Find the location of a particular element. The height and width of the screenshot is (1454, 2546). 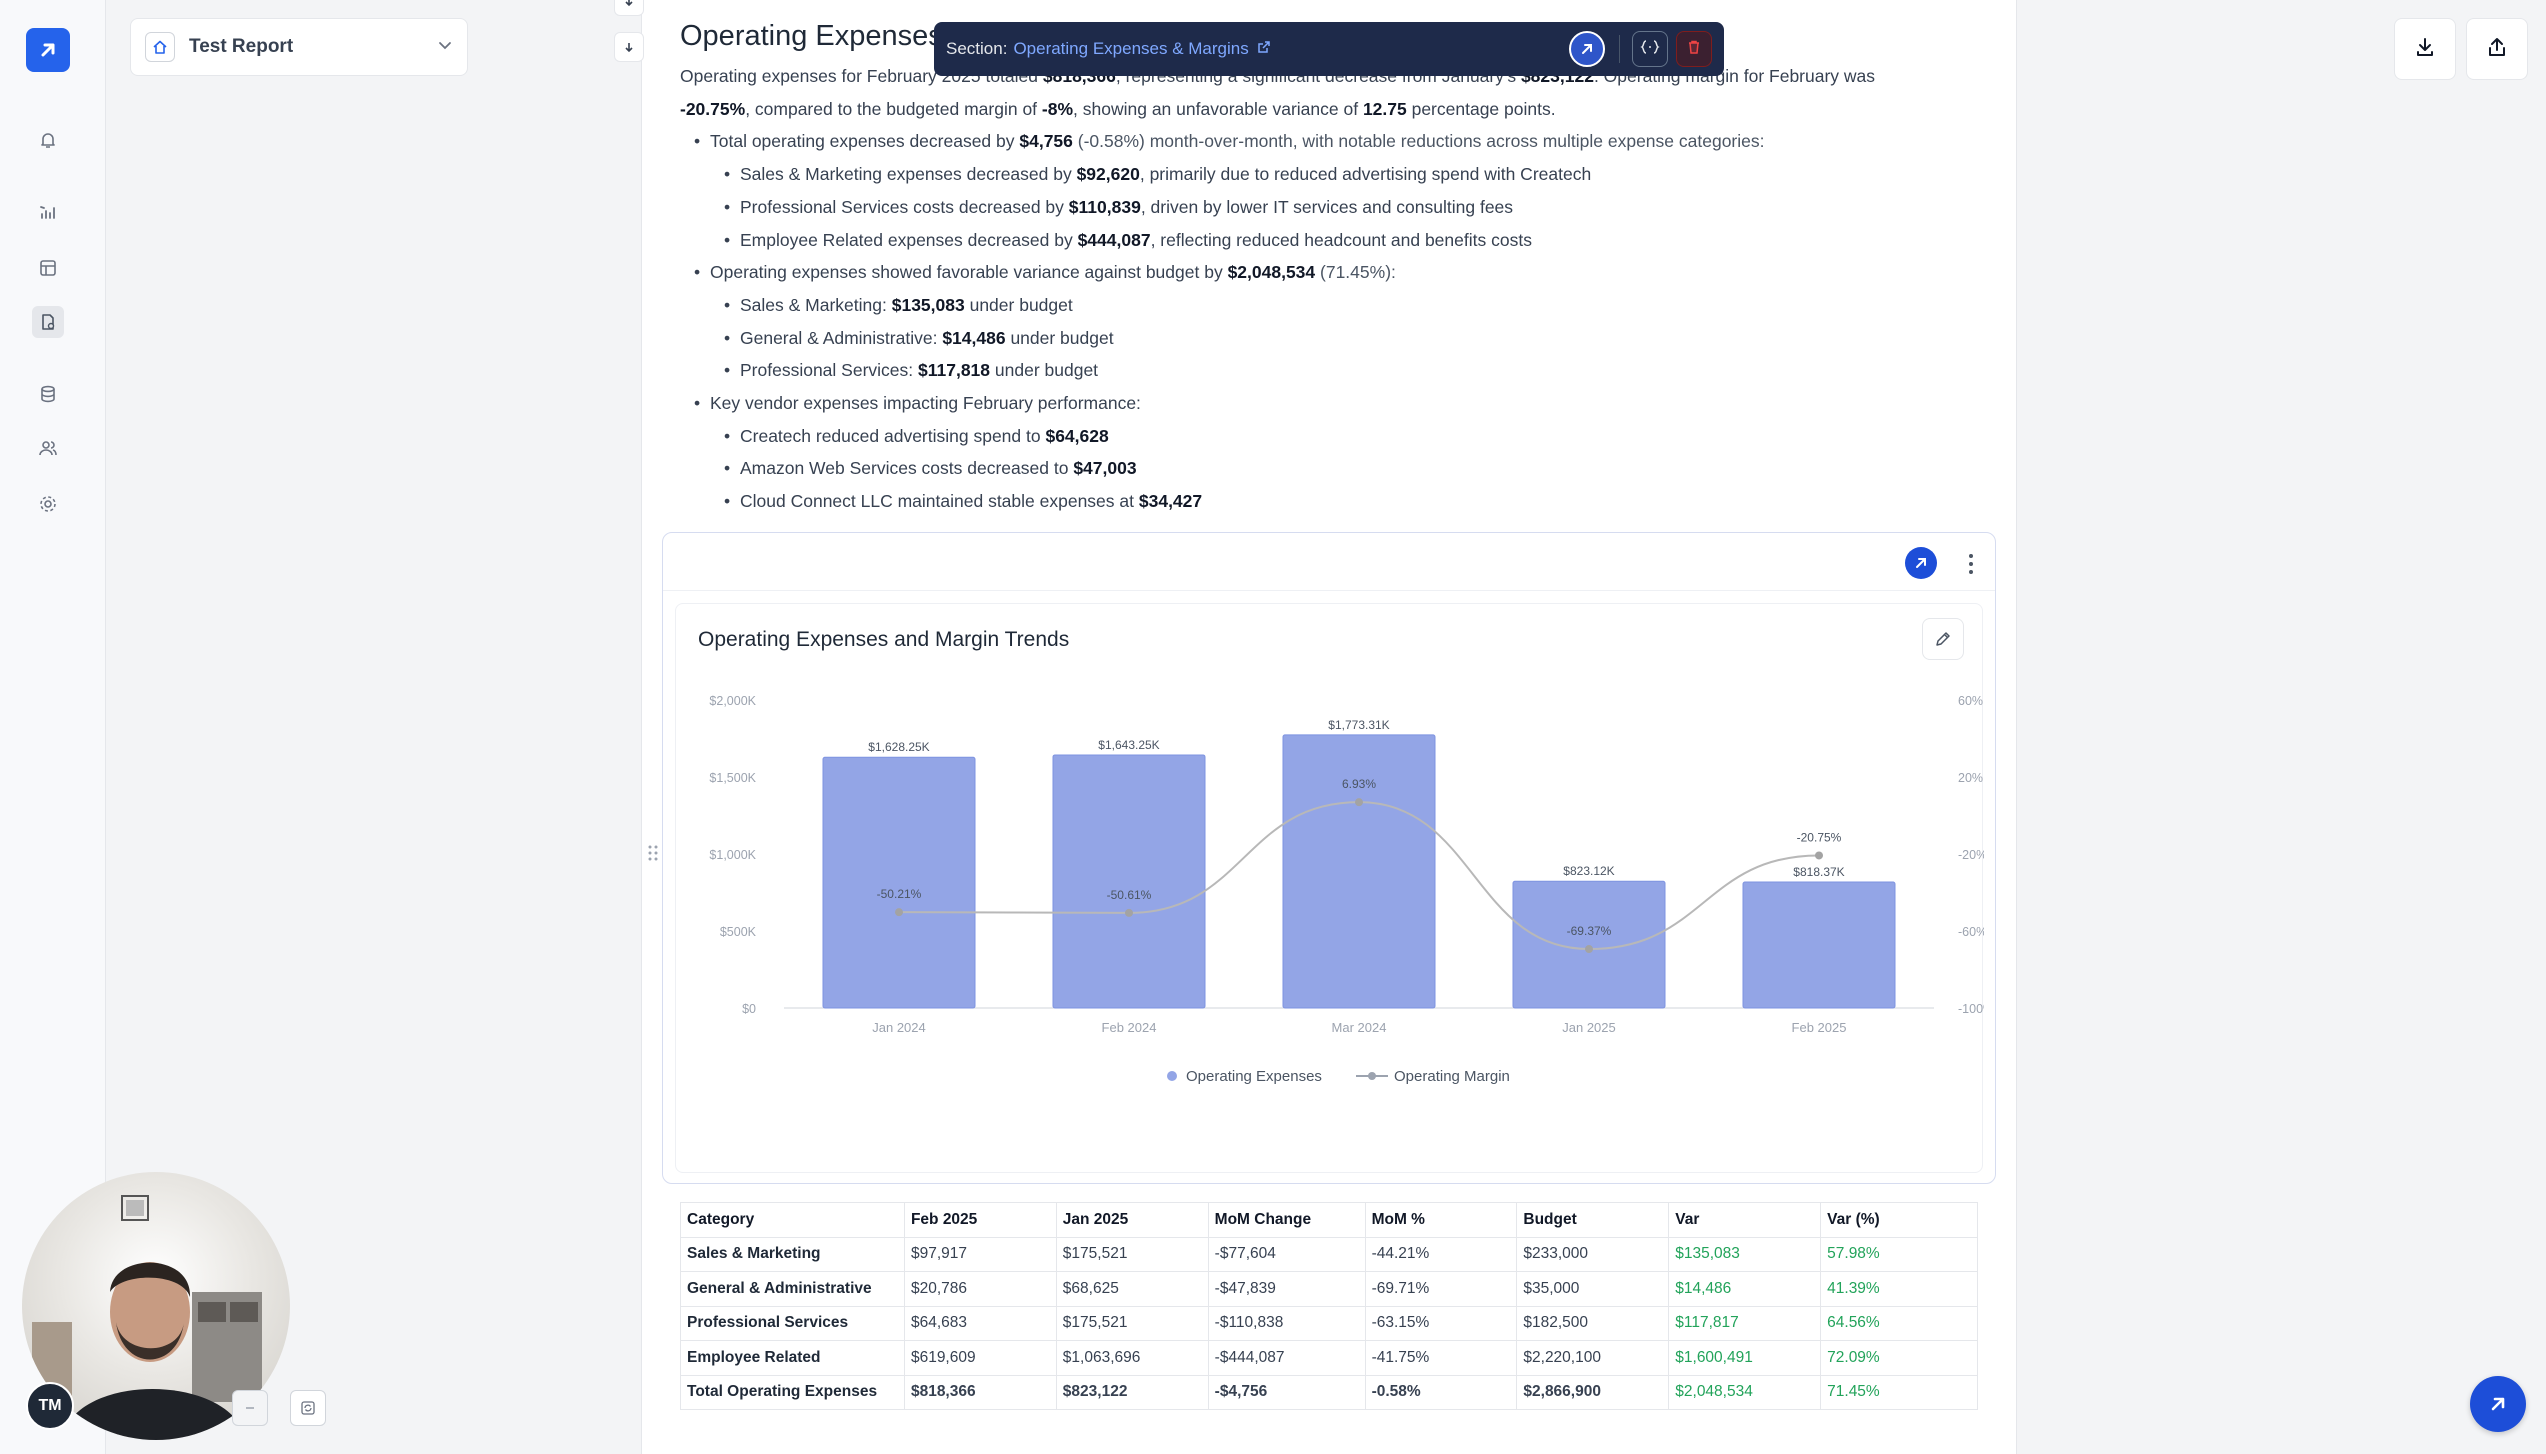

summary-text: , compared to the budgeted margin of is located at coordinates (893, 108).